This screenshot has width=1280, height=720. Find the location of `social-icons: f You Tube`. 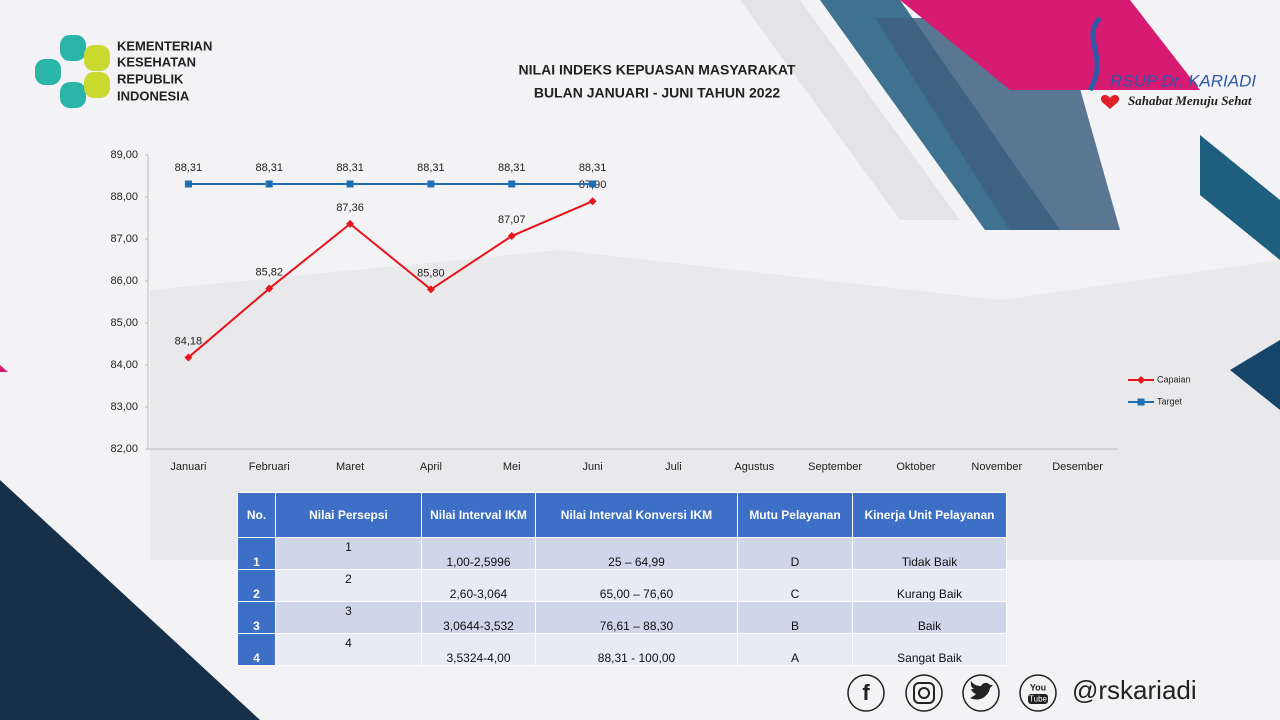

social-icons: f You Tube is located at coordinates (952, 693).